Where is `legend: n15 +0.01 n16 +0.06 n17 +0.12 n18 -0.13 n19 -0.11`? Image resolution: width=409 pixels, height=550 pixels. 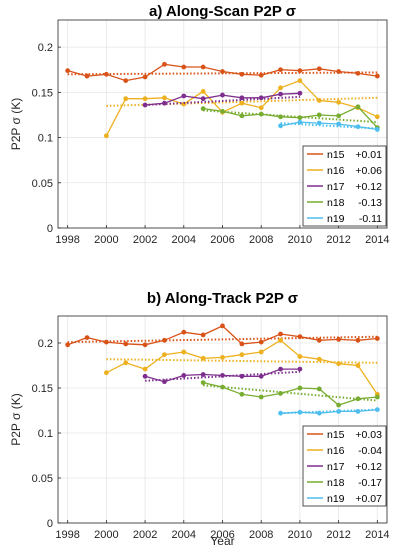 legend: n15 +0.01 n16 +0.06 n17 +0.12 n18 -0.13 n19 -0.11 is located at coordinates (344, 186).